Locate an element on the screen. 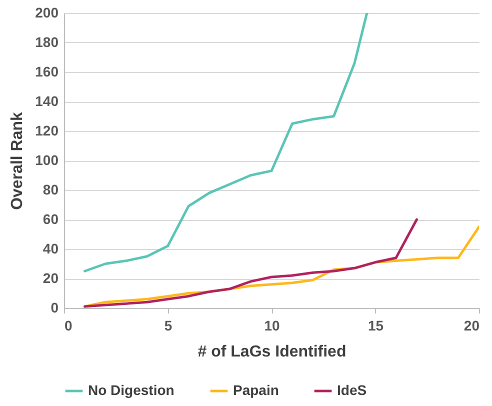 The width and height of the screenshot is (492, 406). y-tick-label: 200 is located at coordinates (47, 12).